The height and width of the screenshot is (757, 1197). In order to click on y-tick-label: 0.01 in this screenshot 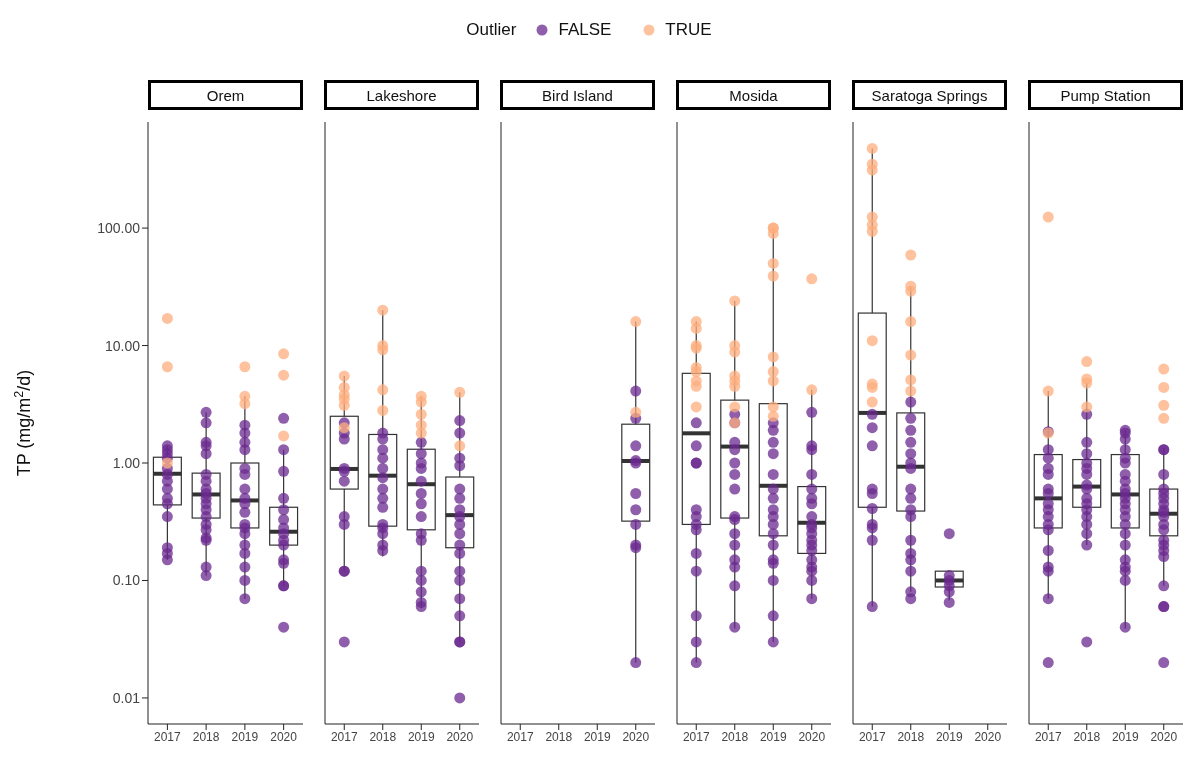, I will do `click(126, 697)`.